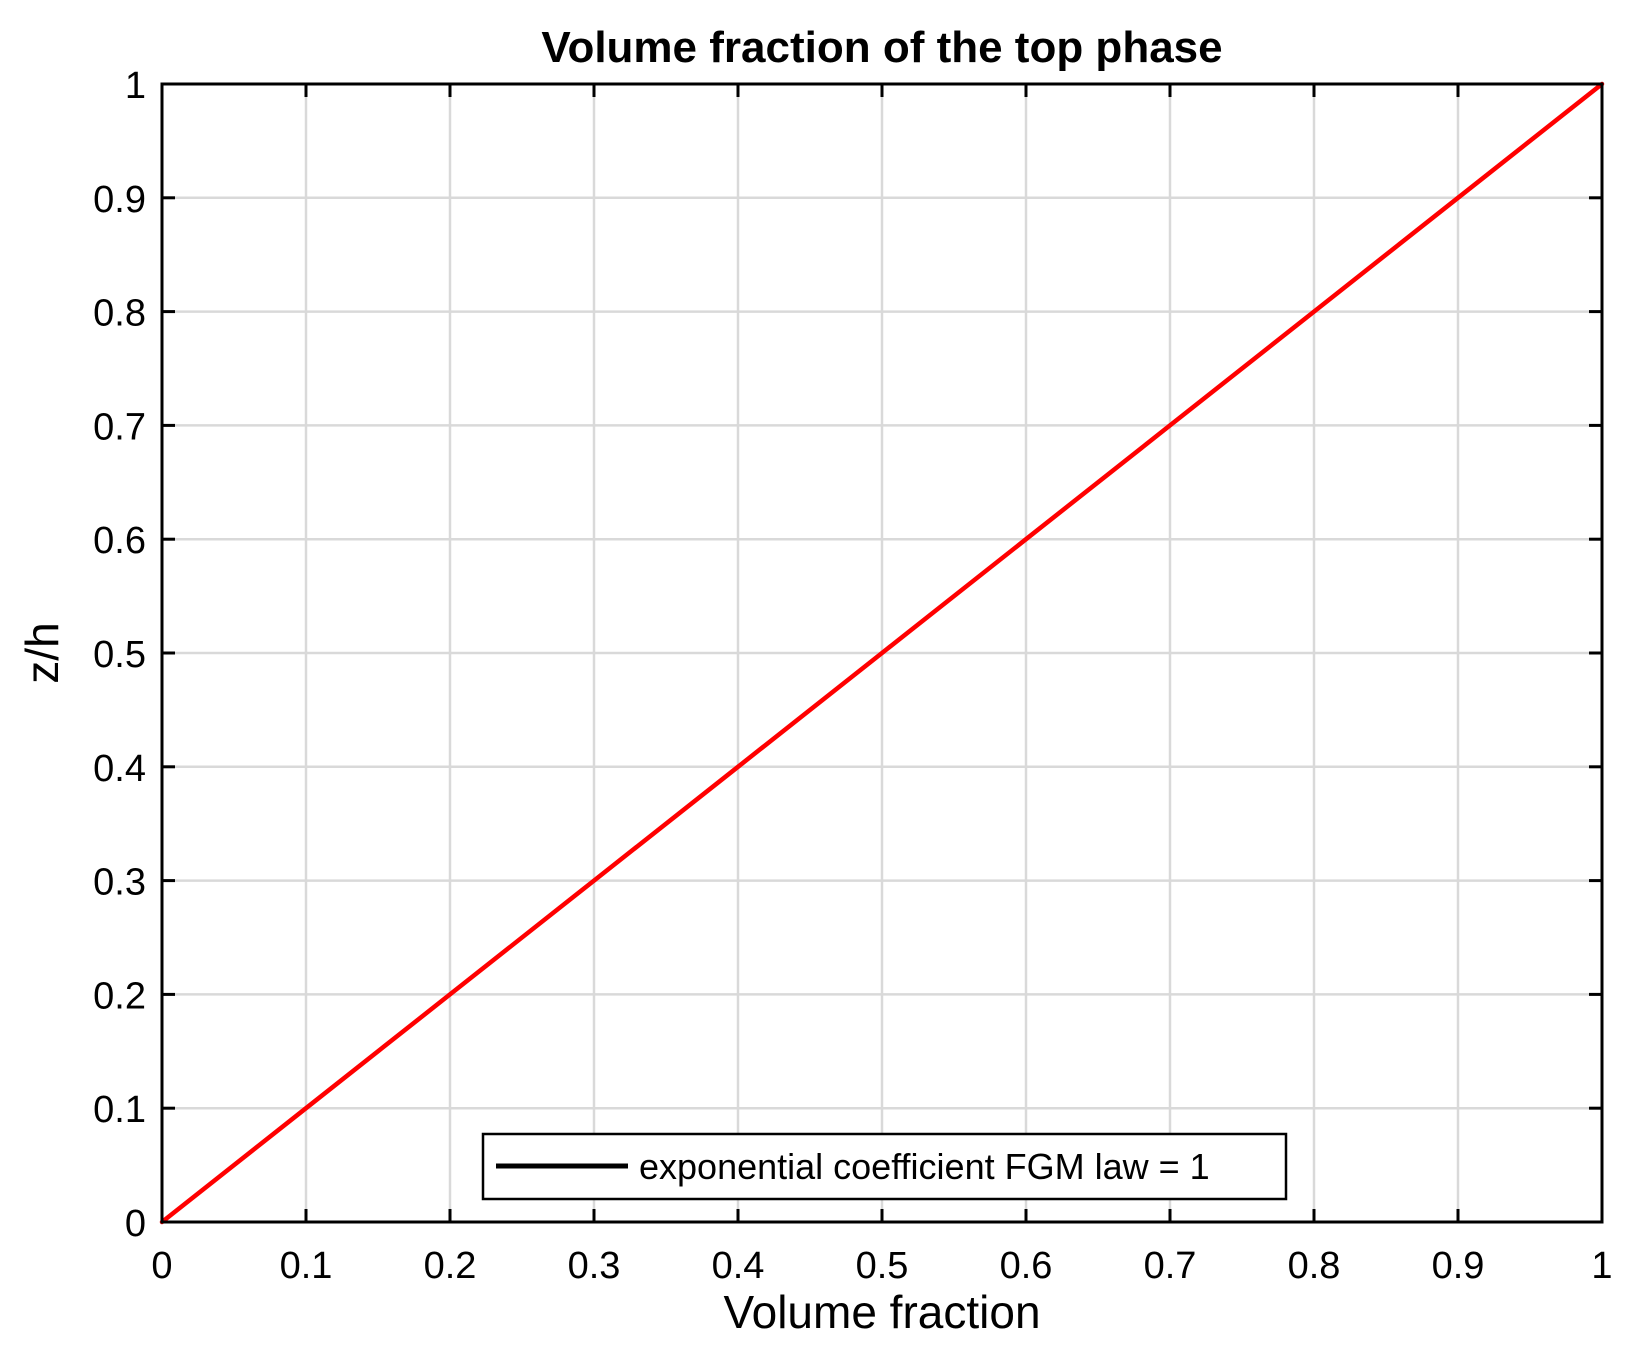  I want to click on x-tick-label: 0.2, so click(450, 1266).